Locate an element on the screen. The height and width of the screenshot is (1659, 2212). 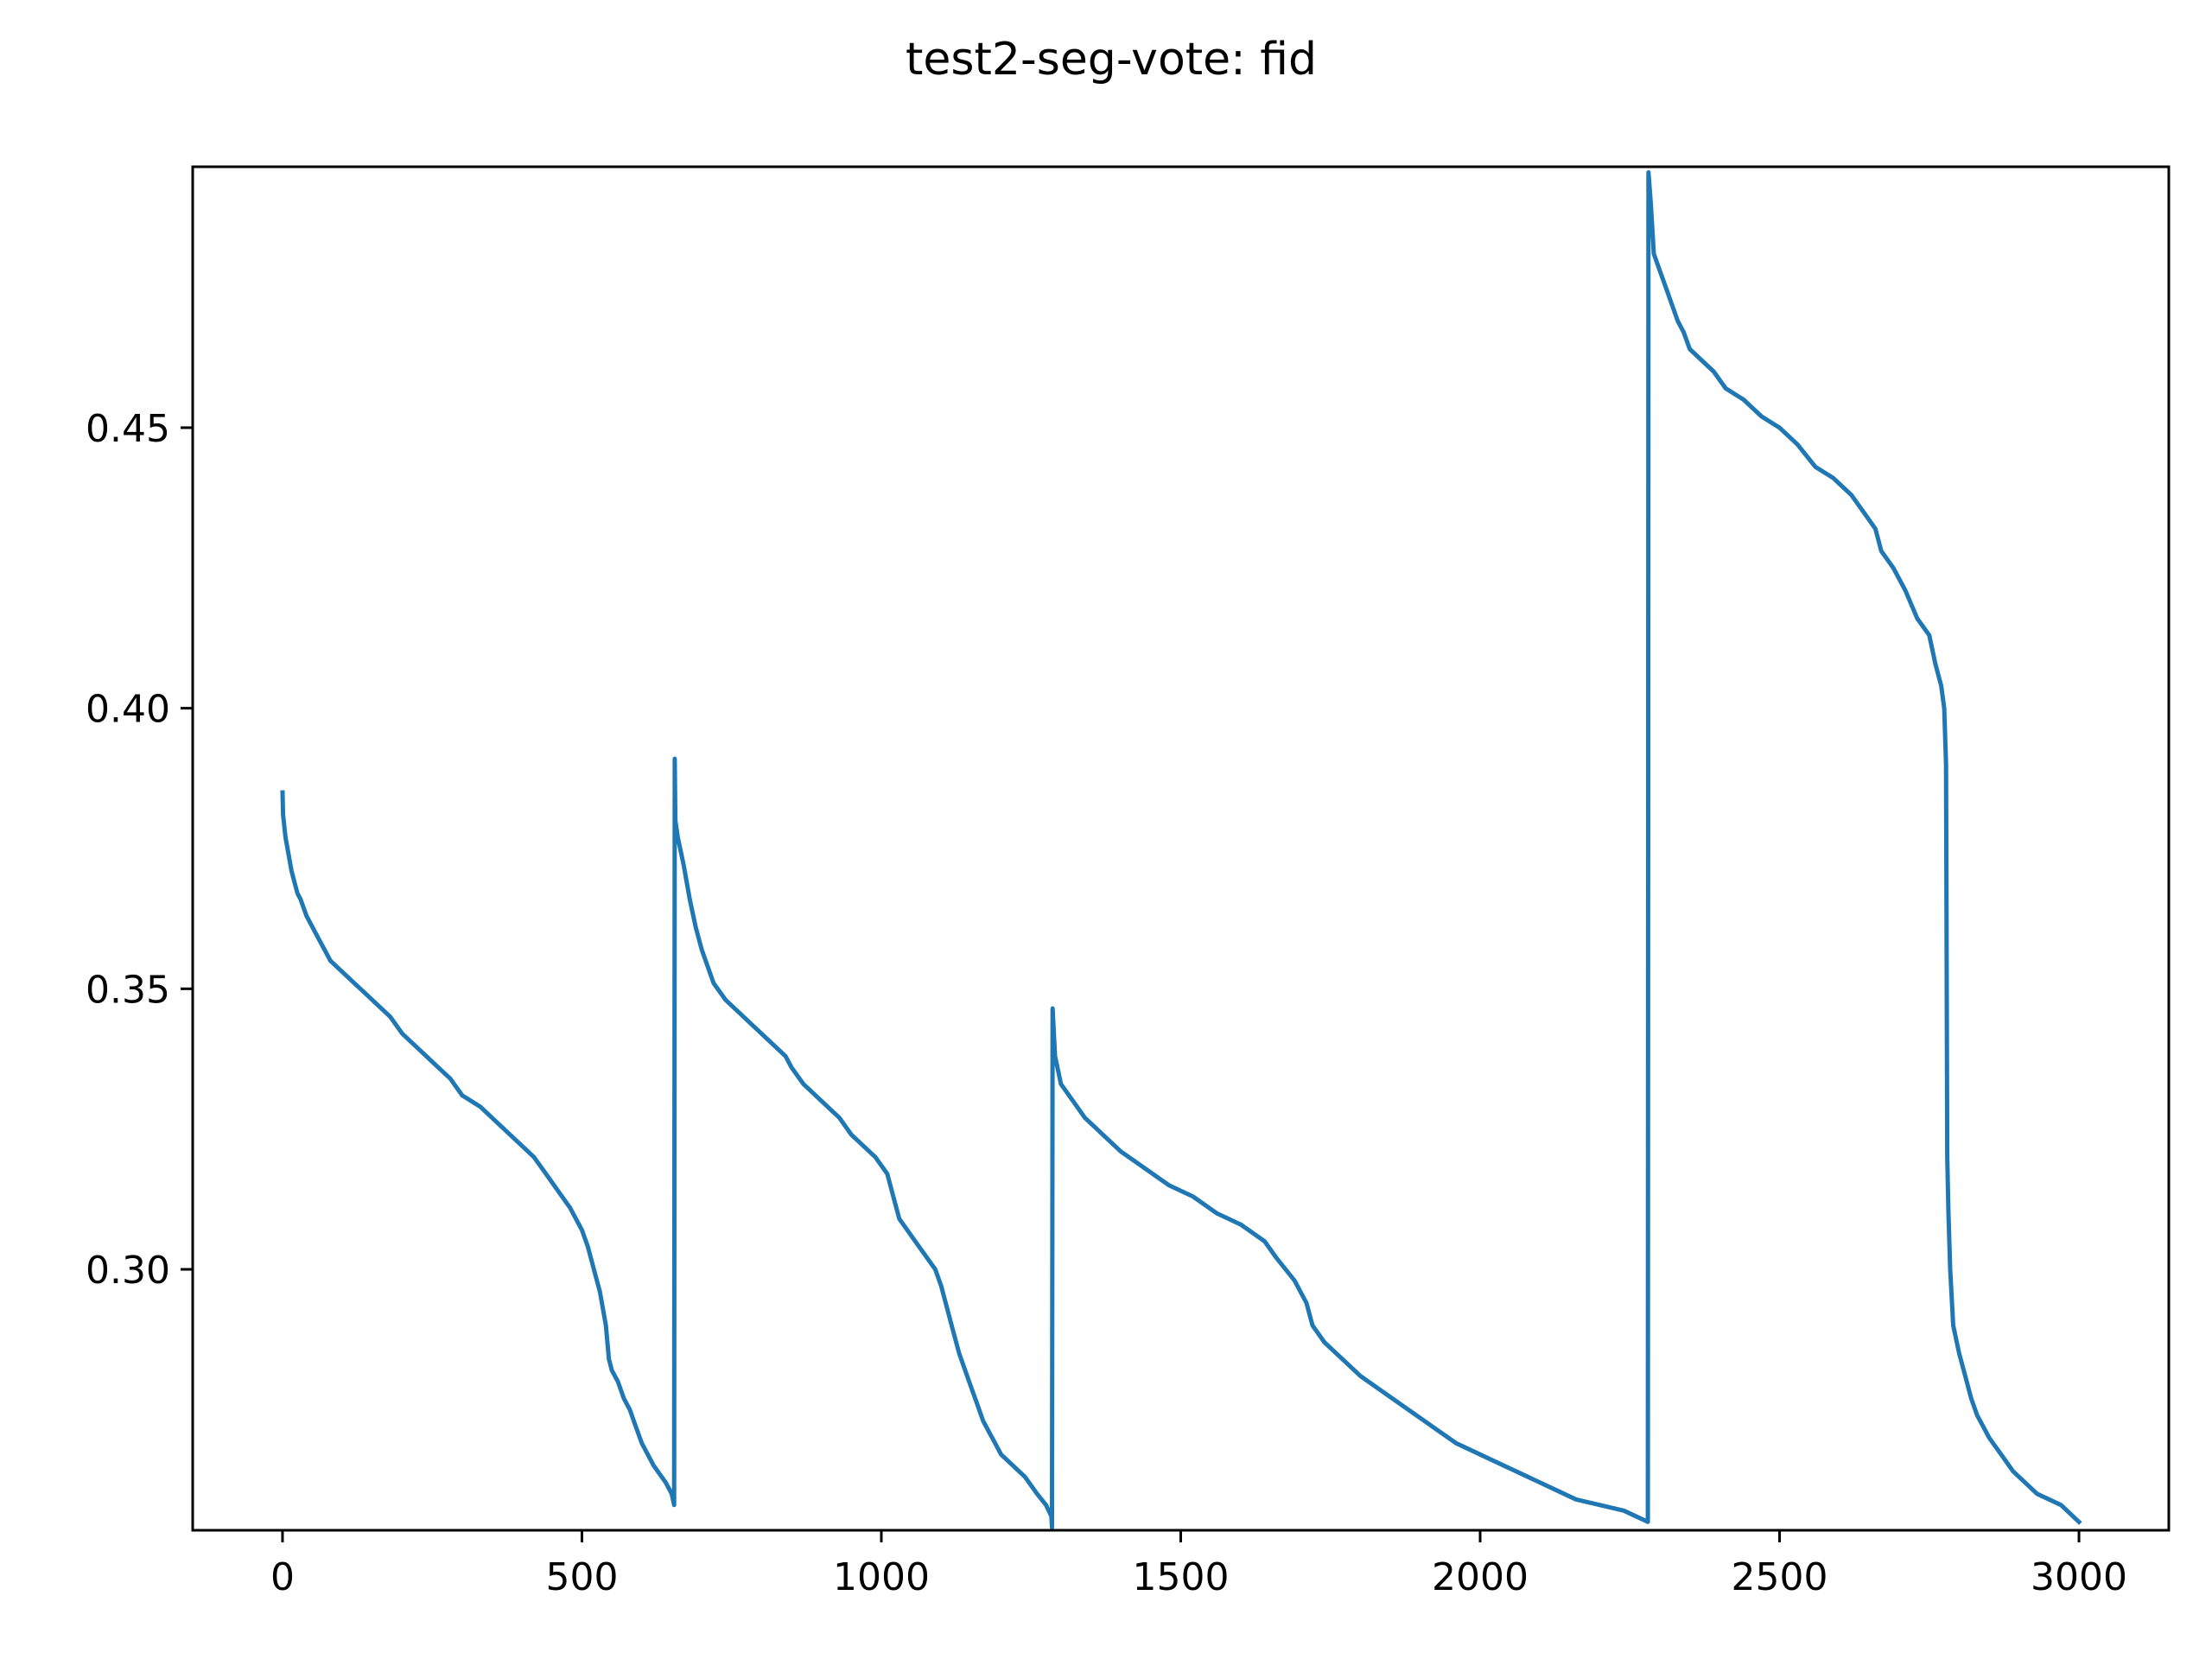
chart-title: test2-seg-vote: fid is located at coordinates (1111, 60).